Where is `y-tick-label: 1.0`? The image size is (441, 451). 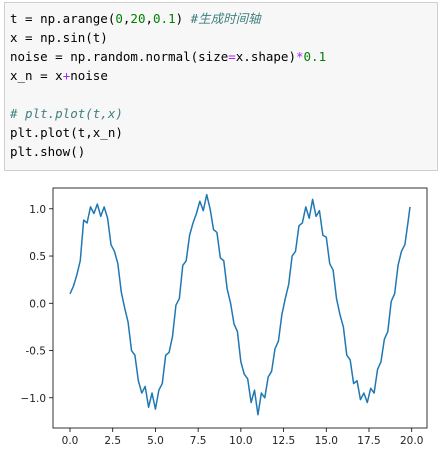
y-tick-label: 1.0 is located at coordinates (37, 210).